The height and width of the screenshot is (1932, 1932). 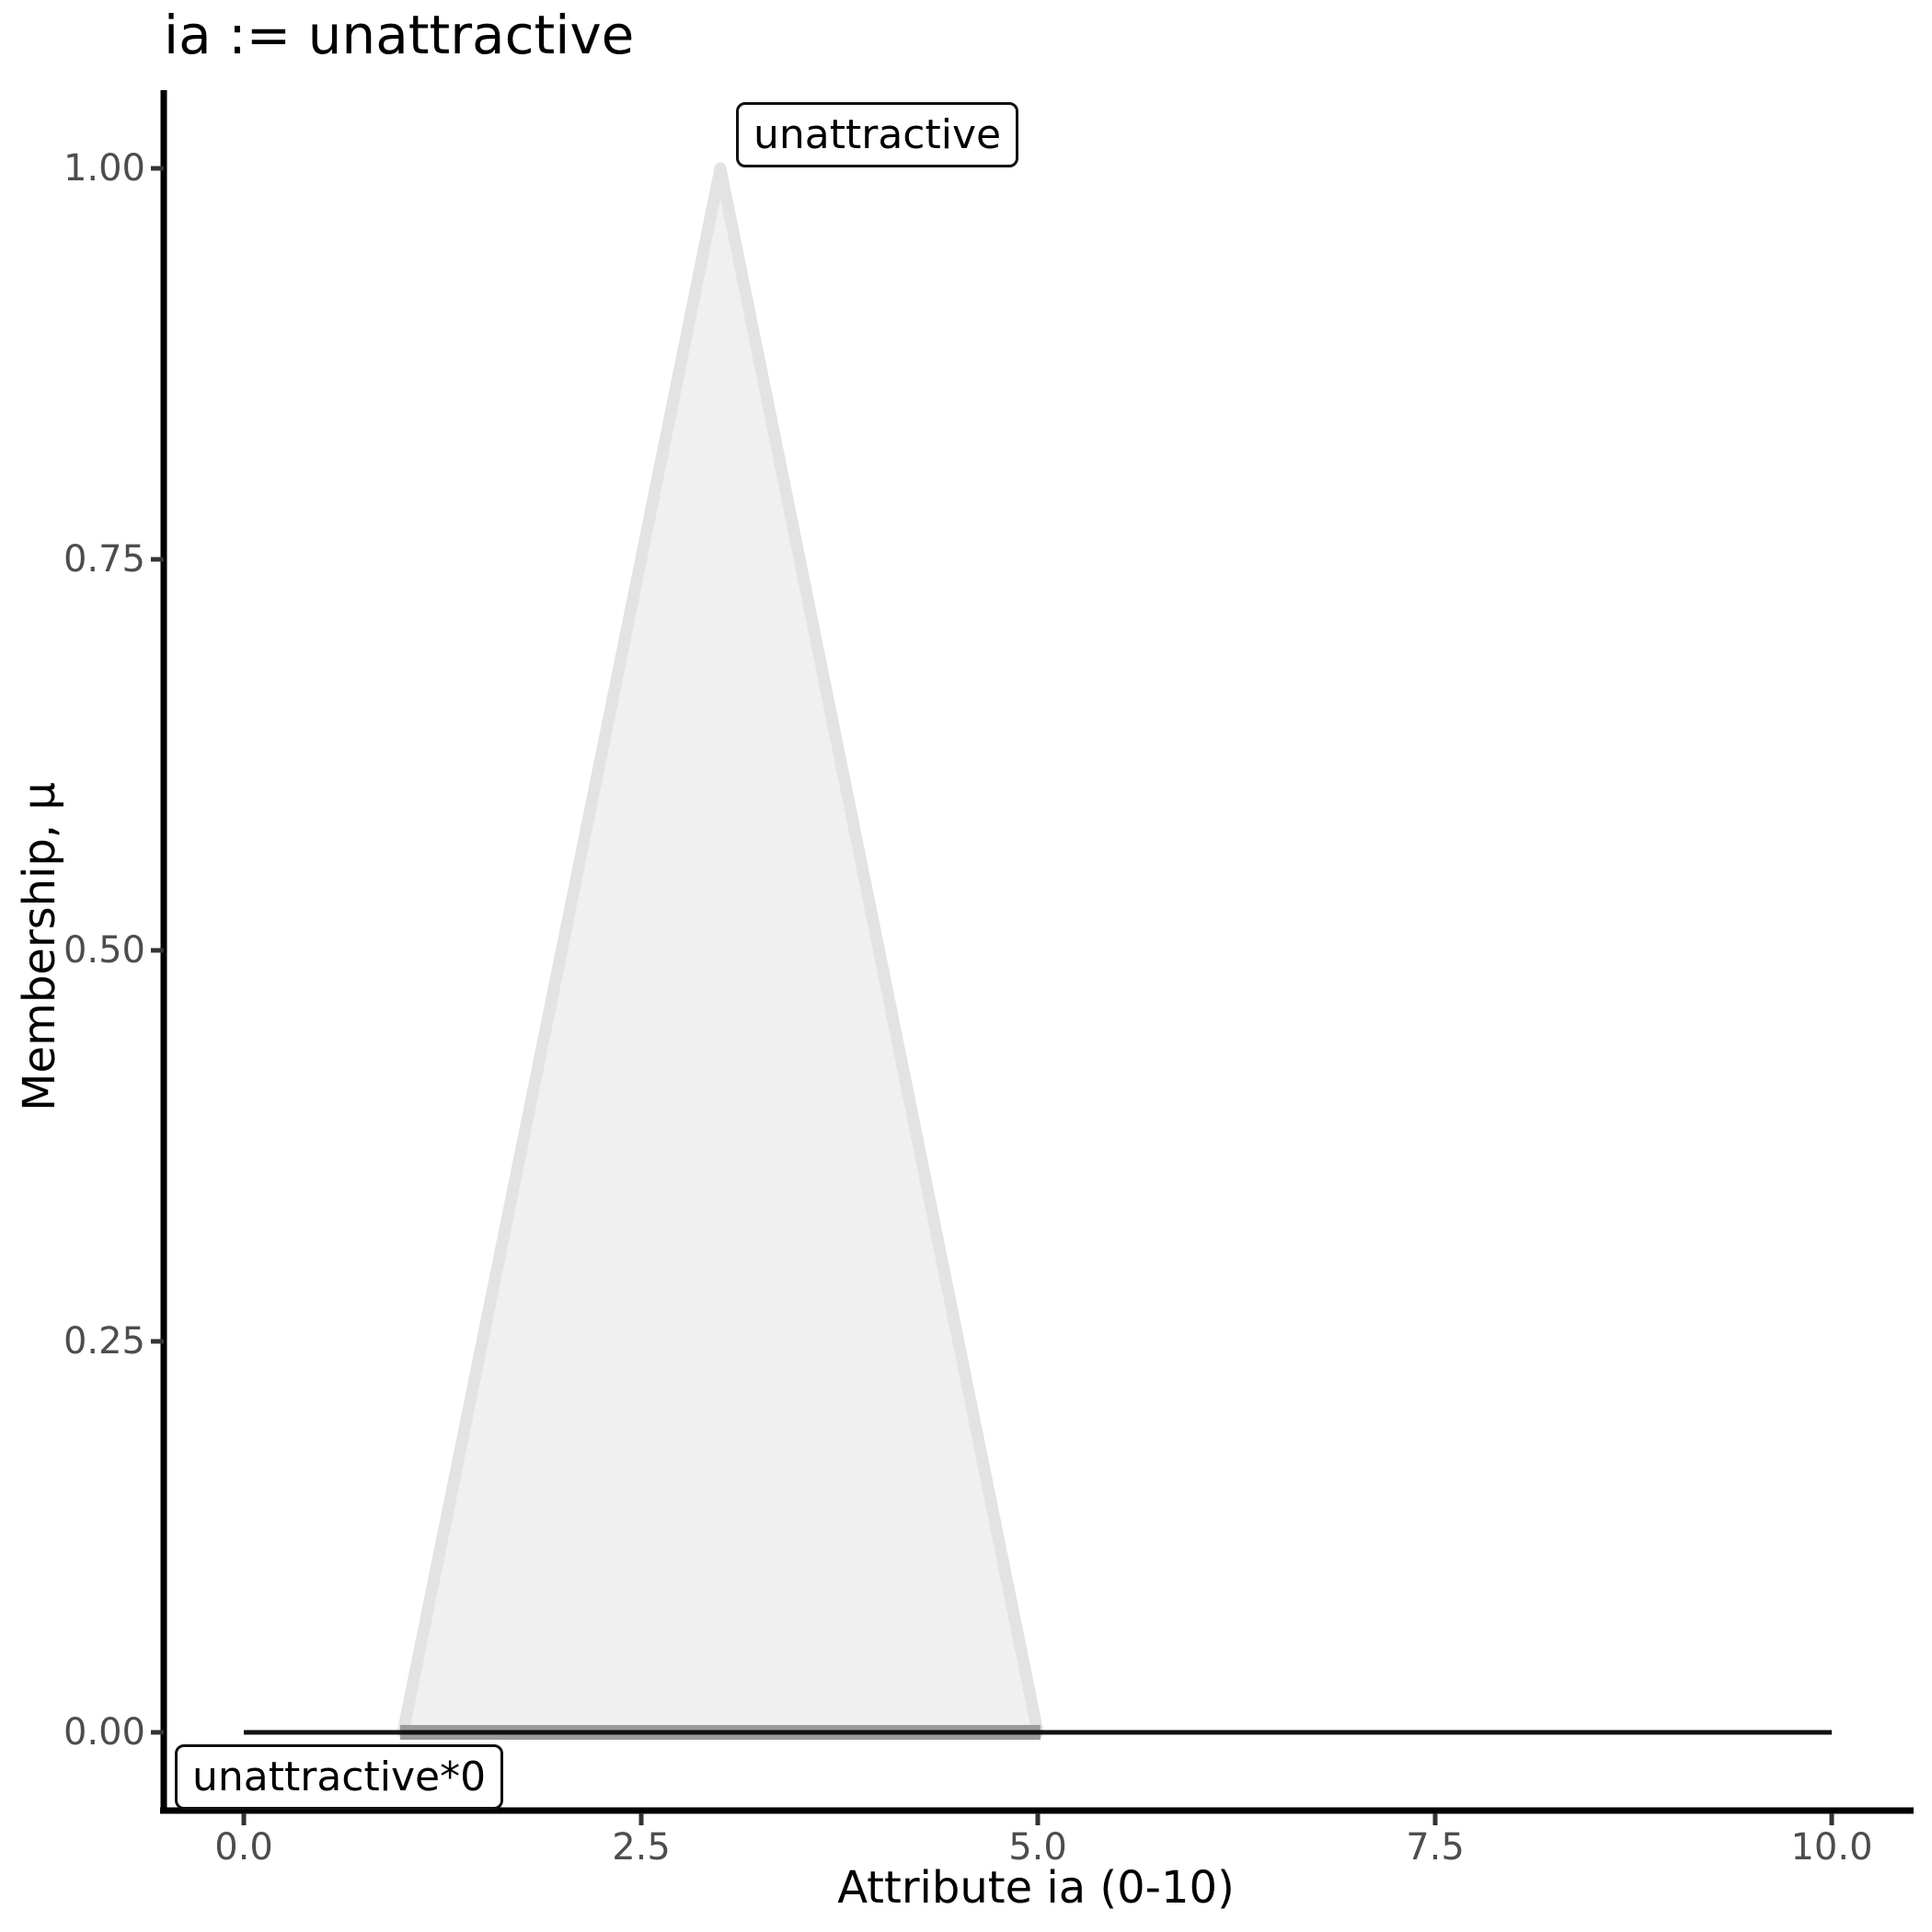 What do you see at coordinates (641, 1847) in the screenshot?
I see `x-tick-label: 2.5` at bounding box center [641, 1847].